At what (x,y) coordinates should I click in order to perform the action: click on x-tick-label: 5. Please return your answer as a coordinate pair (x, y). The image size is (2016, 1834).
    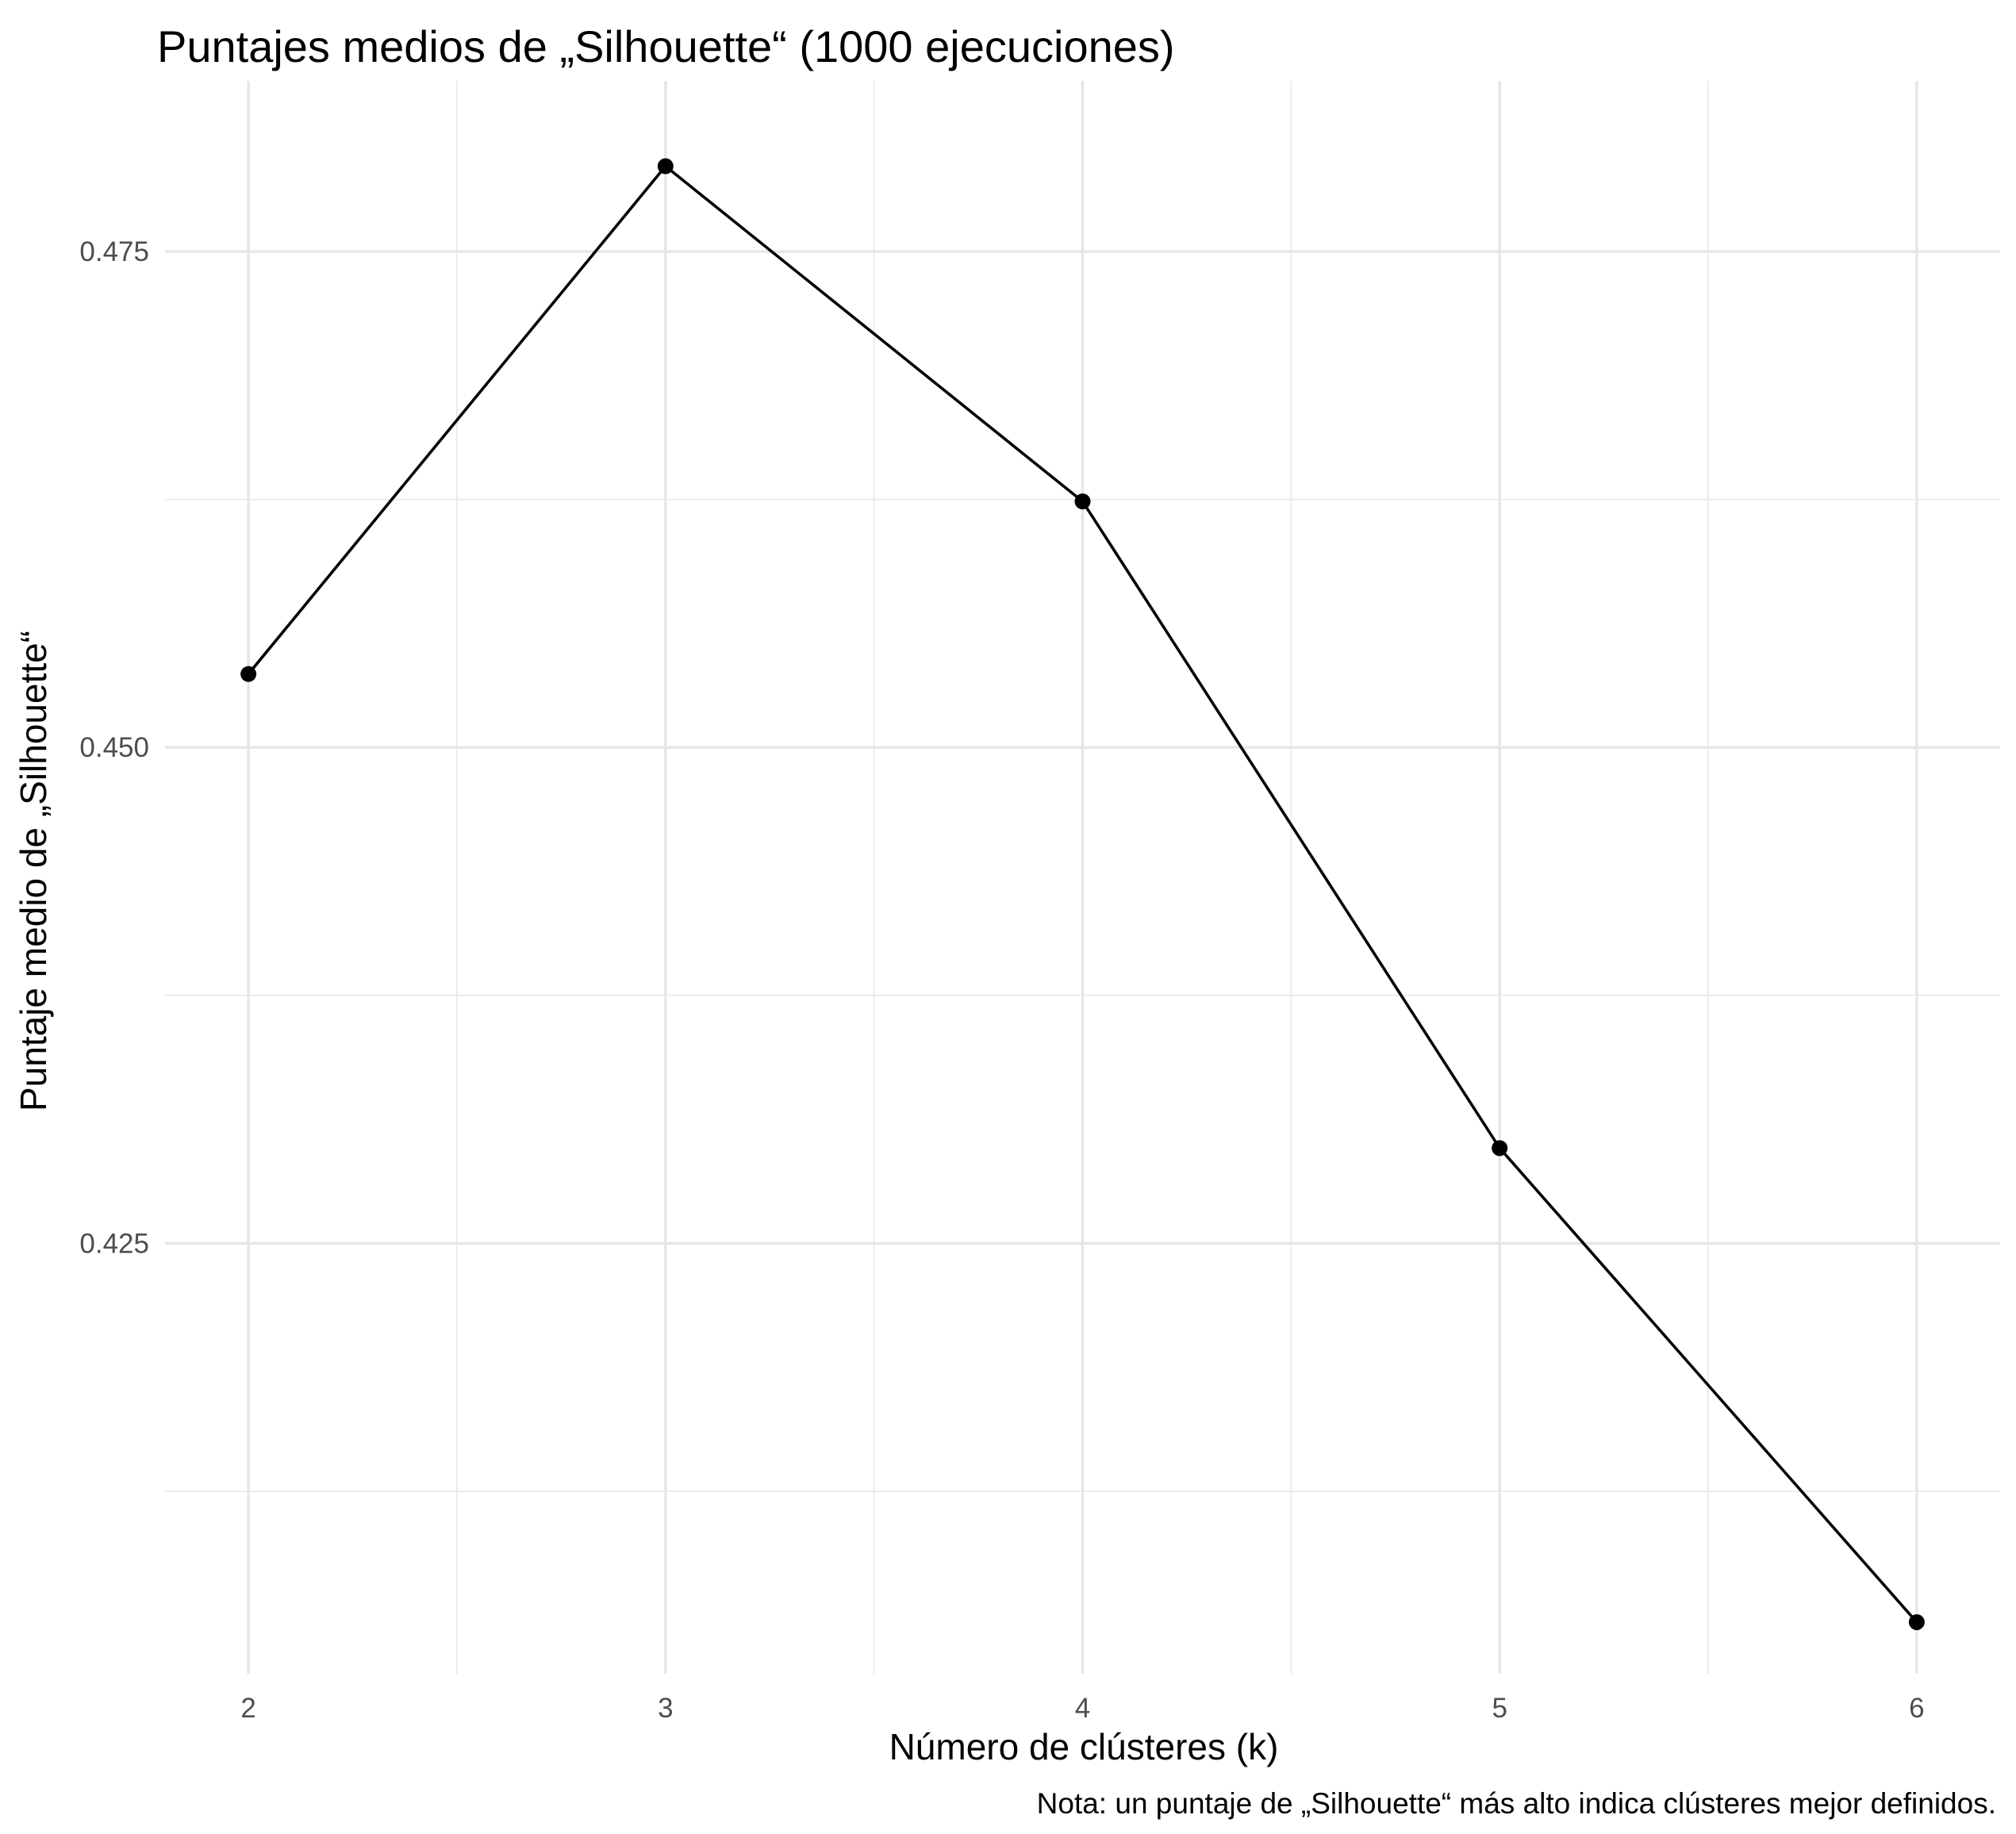
    Looking at the image, I should click on (1499, 1708).